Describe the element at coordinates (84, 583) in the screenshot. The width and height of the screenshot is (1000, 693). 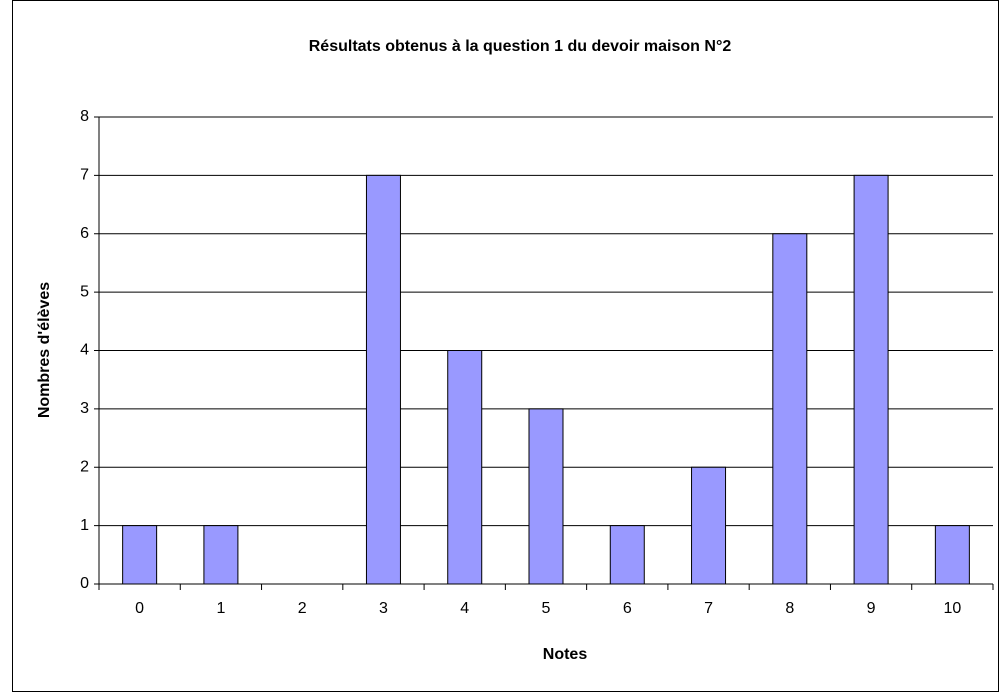
I see `y-tick-label: 0` at that location.